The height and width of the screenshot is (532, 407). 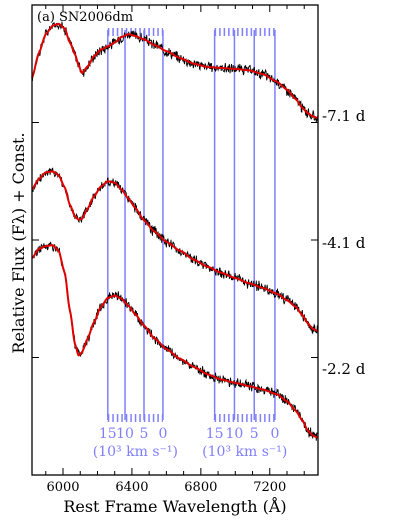 I want to click on x-tick-label: 6000, so click(x=62, y=487).